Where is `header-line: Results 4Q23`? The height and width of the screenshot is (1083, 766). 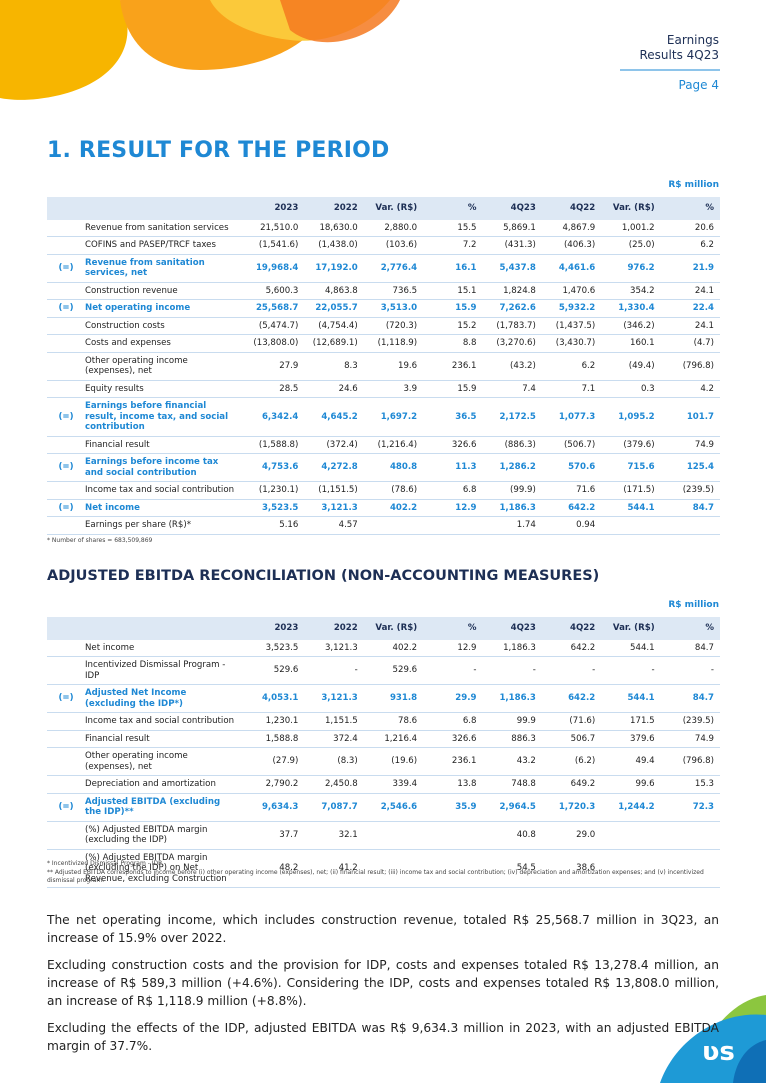 header-line: Results 4Q23 is located at coordinates (679, 55).